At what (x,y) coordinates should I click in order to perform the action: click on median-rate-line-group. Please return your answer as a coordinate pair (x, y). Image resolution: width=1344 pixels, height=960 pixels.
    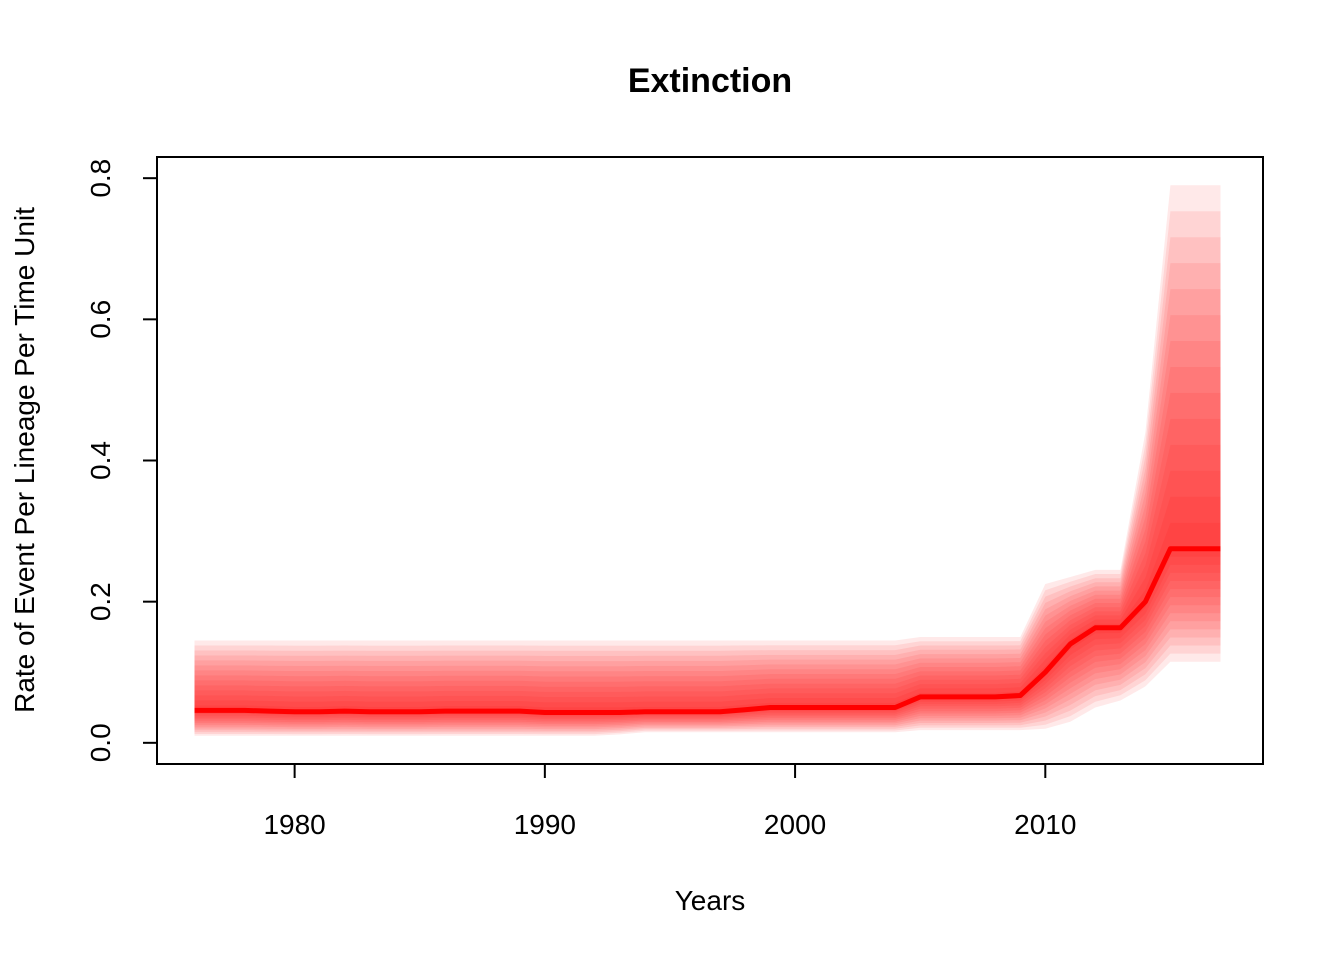
    Looking at the image, I should click on (707, 630).